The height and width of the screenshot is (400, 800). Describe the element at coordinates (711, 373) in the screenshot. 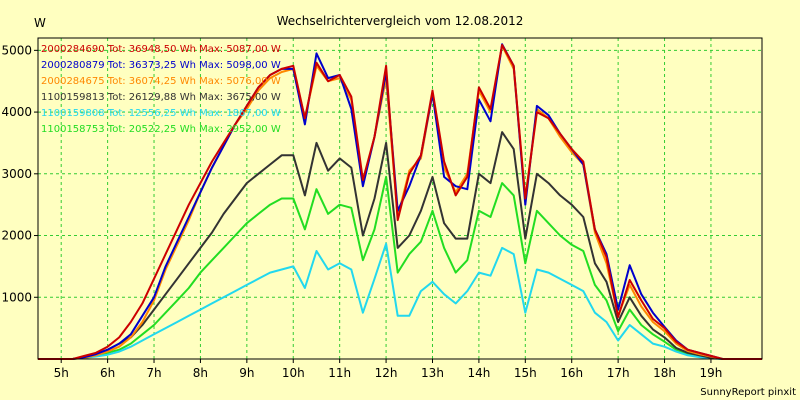

I see `x-tick-label: 19h` at that location.